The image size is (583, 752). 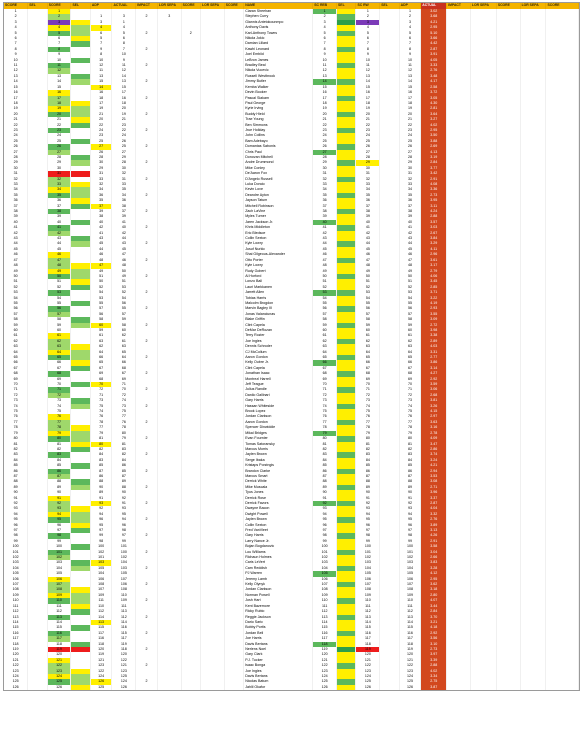 What do you see at coordinates (291, 179) in the screenshot?
I see `table-row: 32 32 33 31 2 D'Angelo Russell 32 32 32 2.91` at bounding box center [291, 179].